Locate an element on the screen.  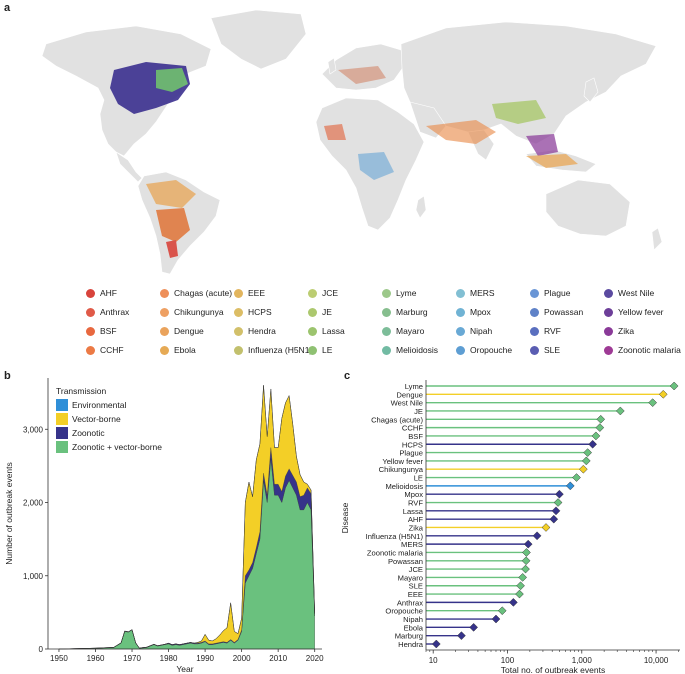
x-tick-label: 2010 is located at coordinates (278, 658).